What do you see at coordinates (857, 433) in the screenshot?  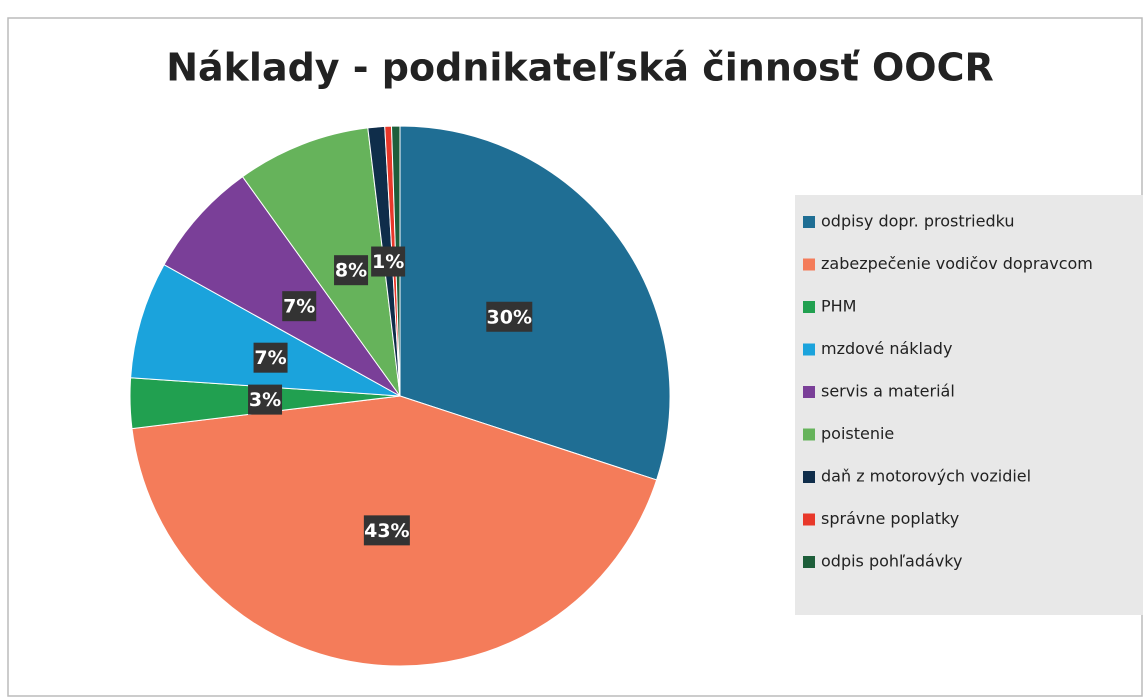 I see `legend-label: poistenie` at bounding box center [857, 433].